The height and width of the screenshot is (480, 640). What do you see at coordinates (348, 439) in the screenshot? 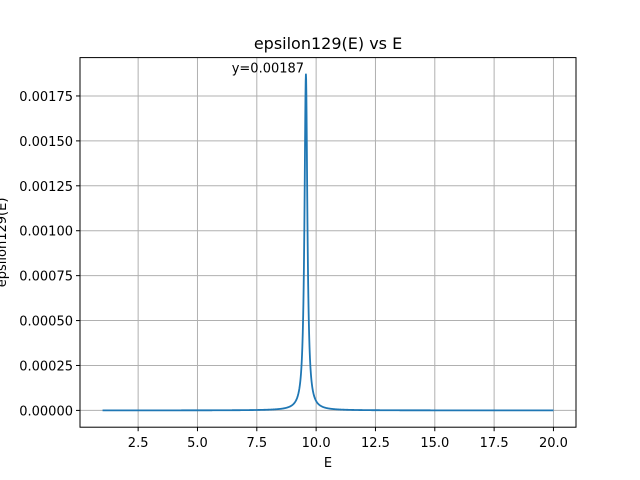
I see `x-axis: 2.5 5.0 7.5 10.0 12.5 15.0 17.5 20.0` at bounding box center [348, 439].